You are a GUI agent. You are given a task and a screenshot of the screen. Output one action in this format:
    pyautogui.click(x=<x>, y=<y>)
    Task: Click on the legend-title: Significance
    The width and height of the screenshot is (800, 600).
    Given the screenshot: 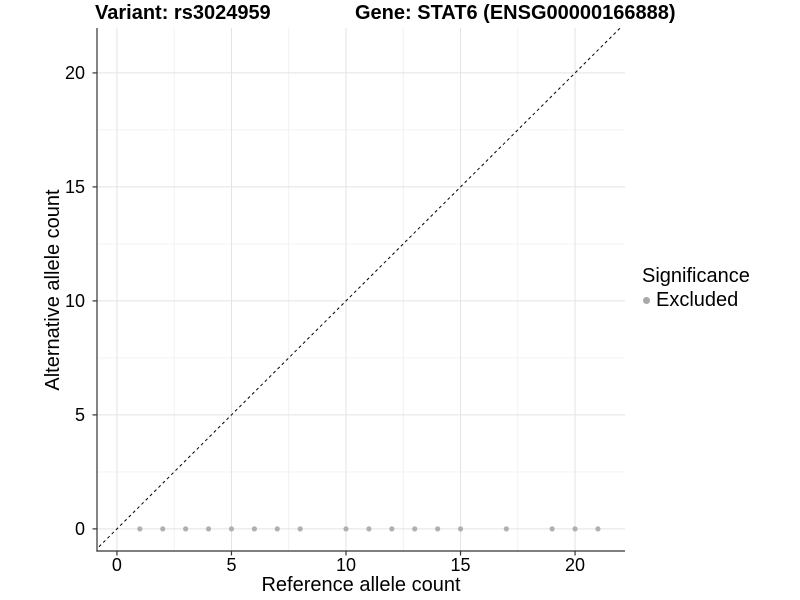 What is the action you would take?
    pyautogui.click(x=696, y=276)
    